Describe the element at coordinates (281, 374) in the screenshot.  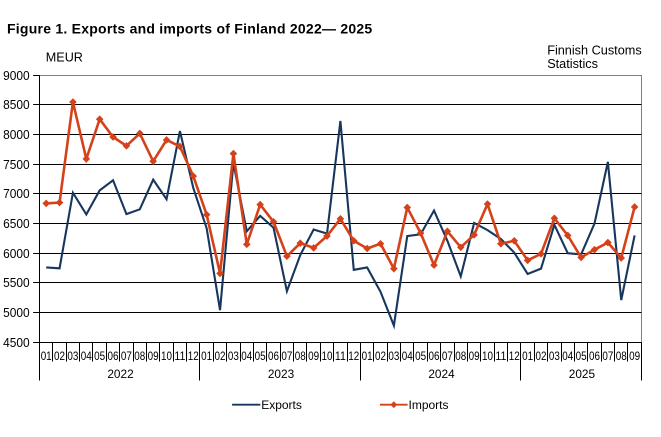
I see `svg-text: 2023` at that location.